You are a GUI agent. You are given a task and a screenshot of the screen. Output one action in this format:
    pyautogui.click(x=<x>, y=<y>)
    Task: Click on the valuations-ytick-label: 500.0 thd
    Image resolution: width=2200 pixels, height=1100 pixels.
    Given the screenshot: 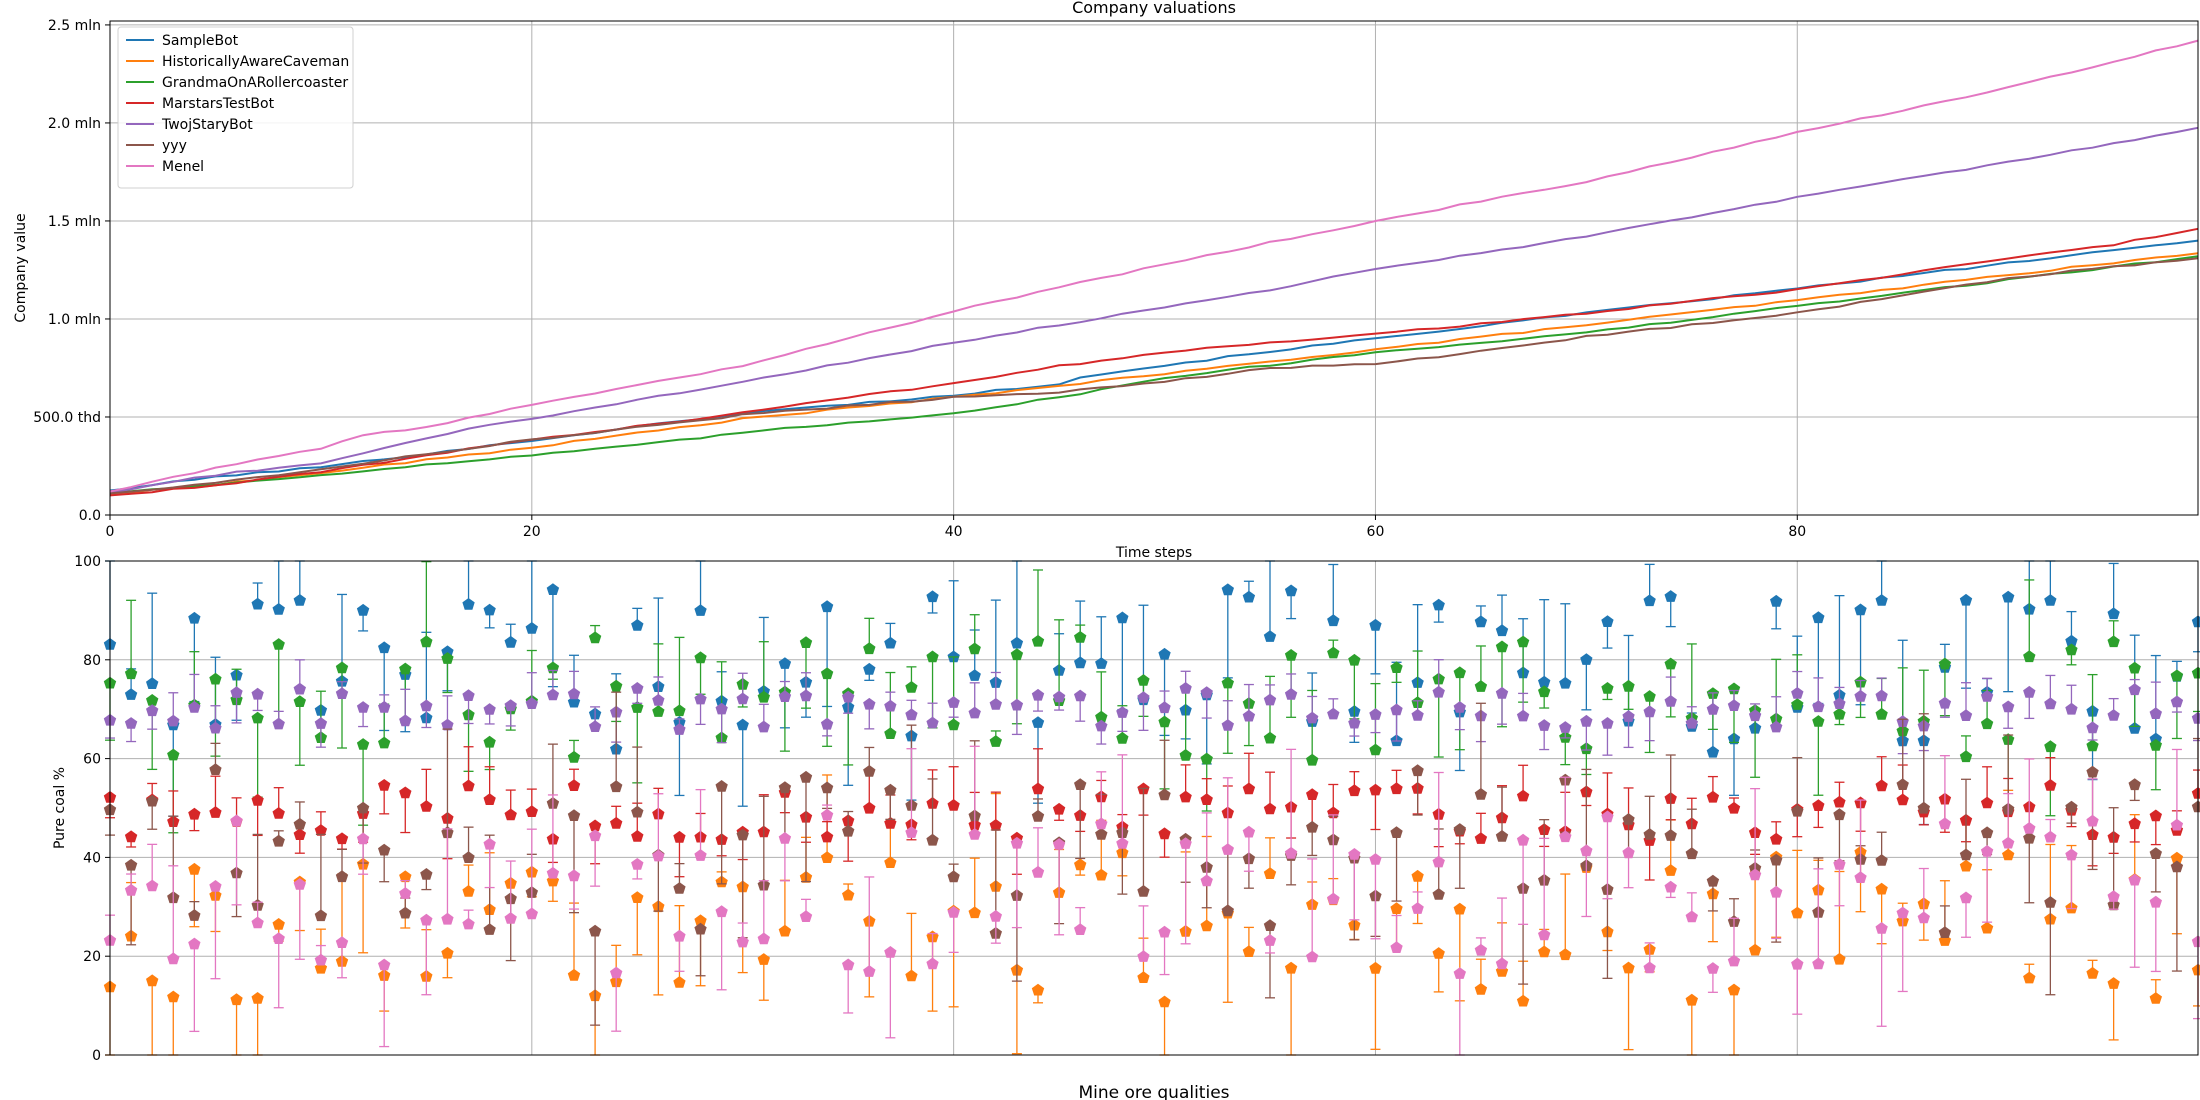 What is the action you would take?
    pyautogui.click(x=67, y=418)
    